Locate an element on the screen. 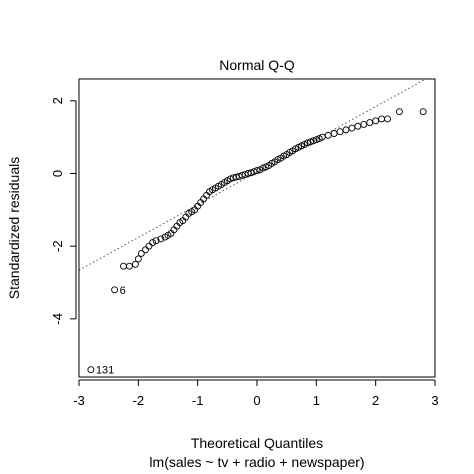 This screenshot has height=474, width=474. x-tick-label: -3 is located at coordinates (79, 400).